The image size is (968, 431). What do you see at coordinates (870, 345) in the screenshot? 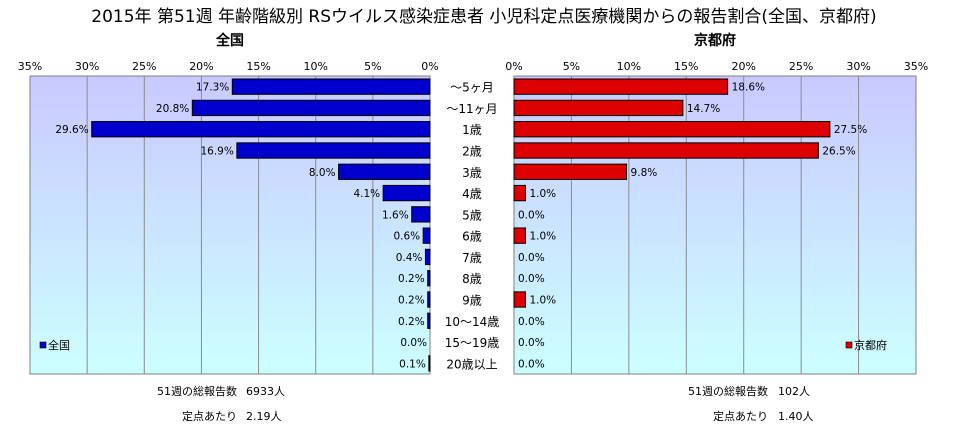
I see `kyoto-legend-label: 京都府` at bounding box center [870, 345].